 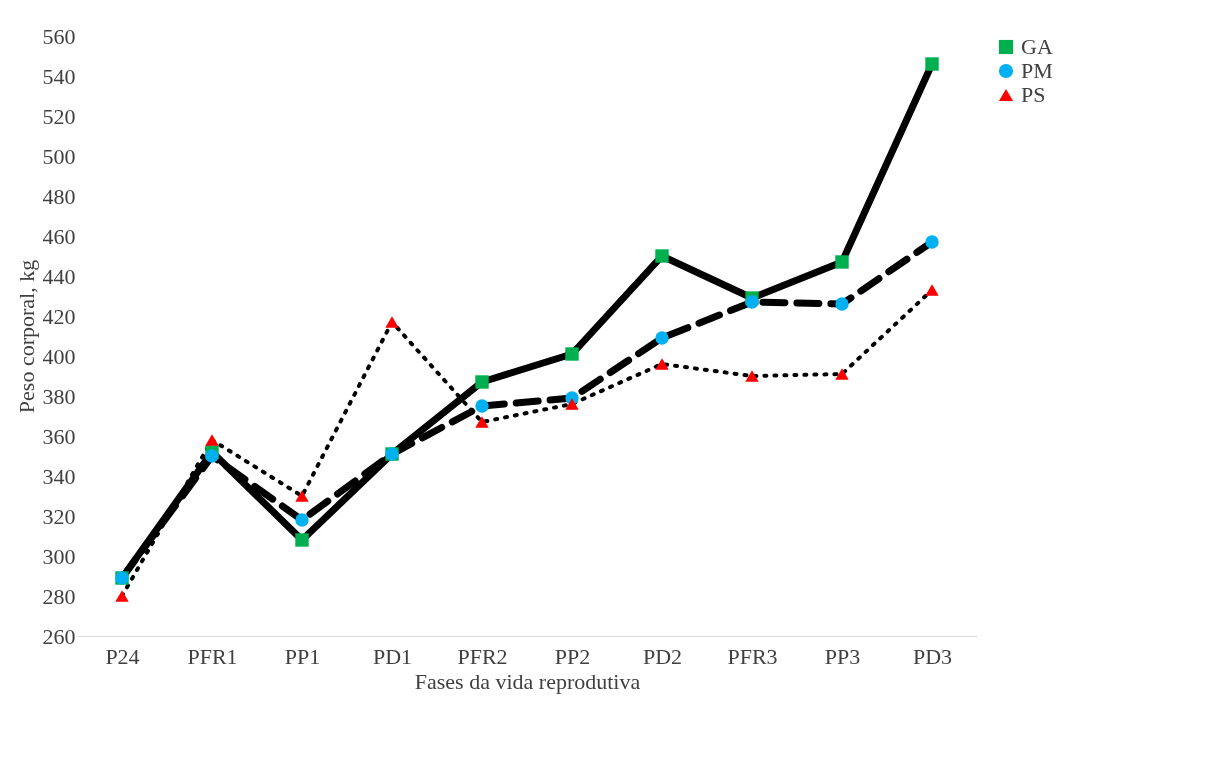 What do you see at coordinates (59, 356) in the screenshot?
I see `y-tick-label: 400` at bounding box center [59, 356].